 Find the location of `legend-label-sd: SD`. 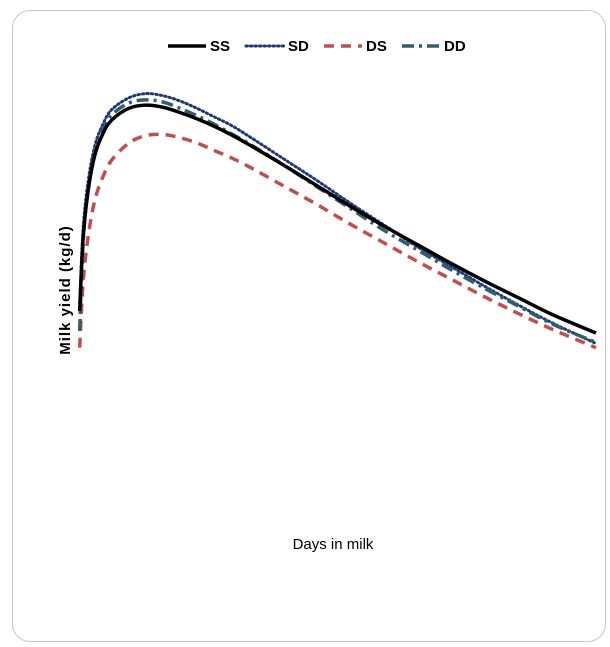

legend-label-sd: SD is located at coordinates (298, 46).